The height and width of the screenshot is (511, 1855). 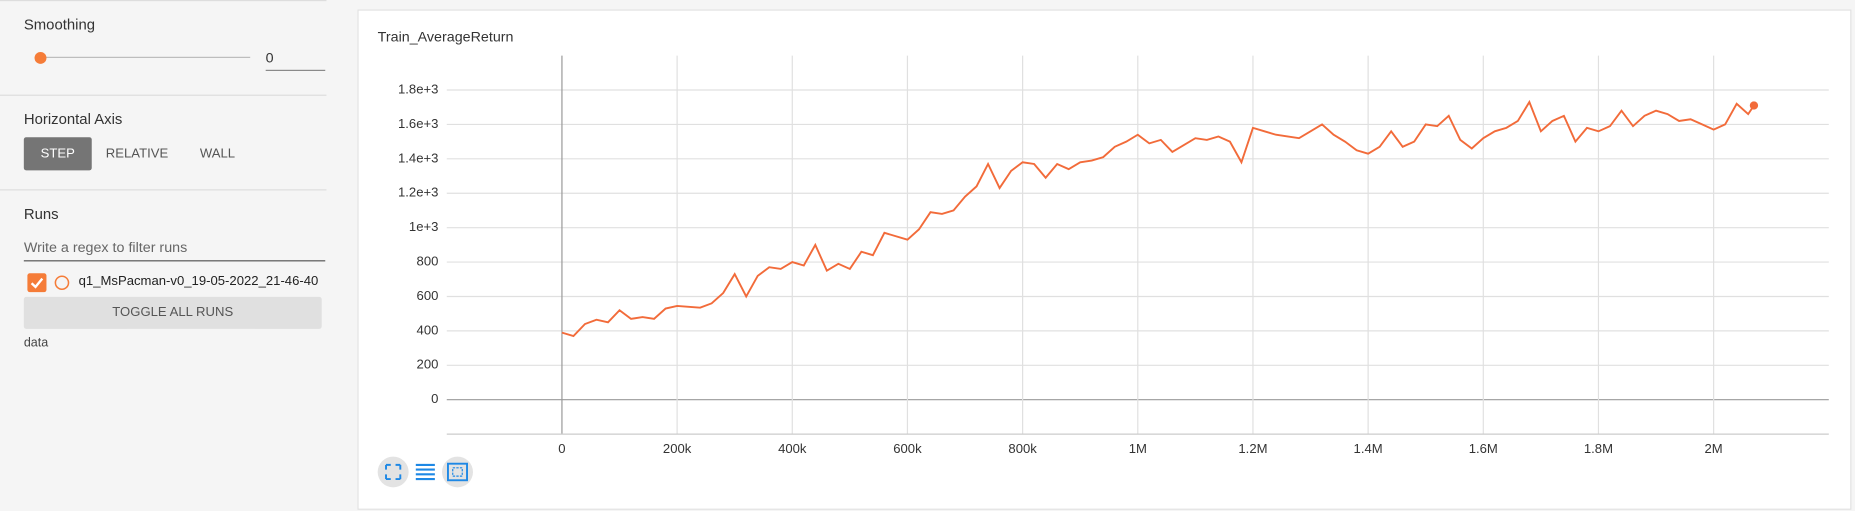 I want to click on y-tick-label: 400, so click(x=428, y=329).